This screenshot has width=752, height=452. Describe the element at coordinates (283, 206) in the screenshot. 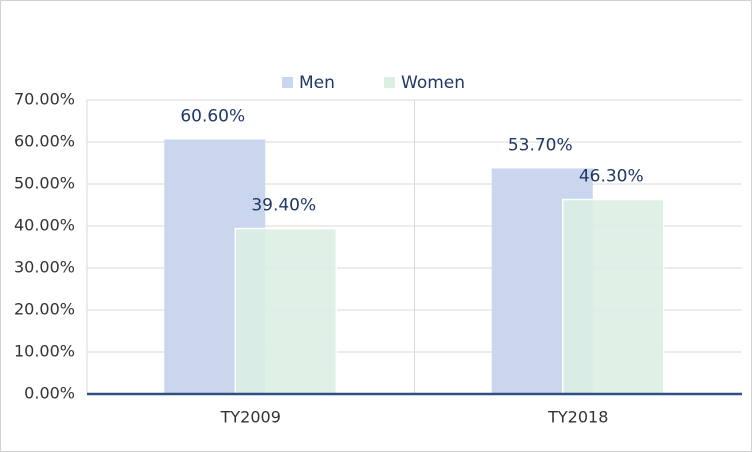

I see `value-label: 39.40%` at that location.